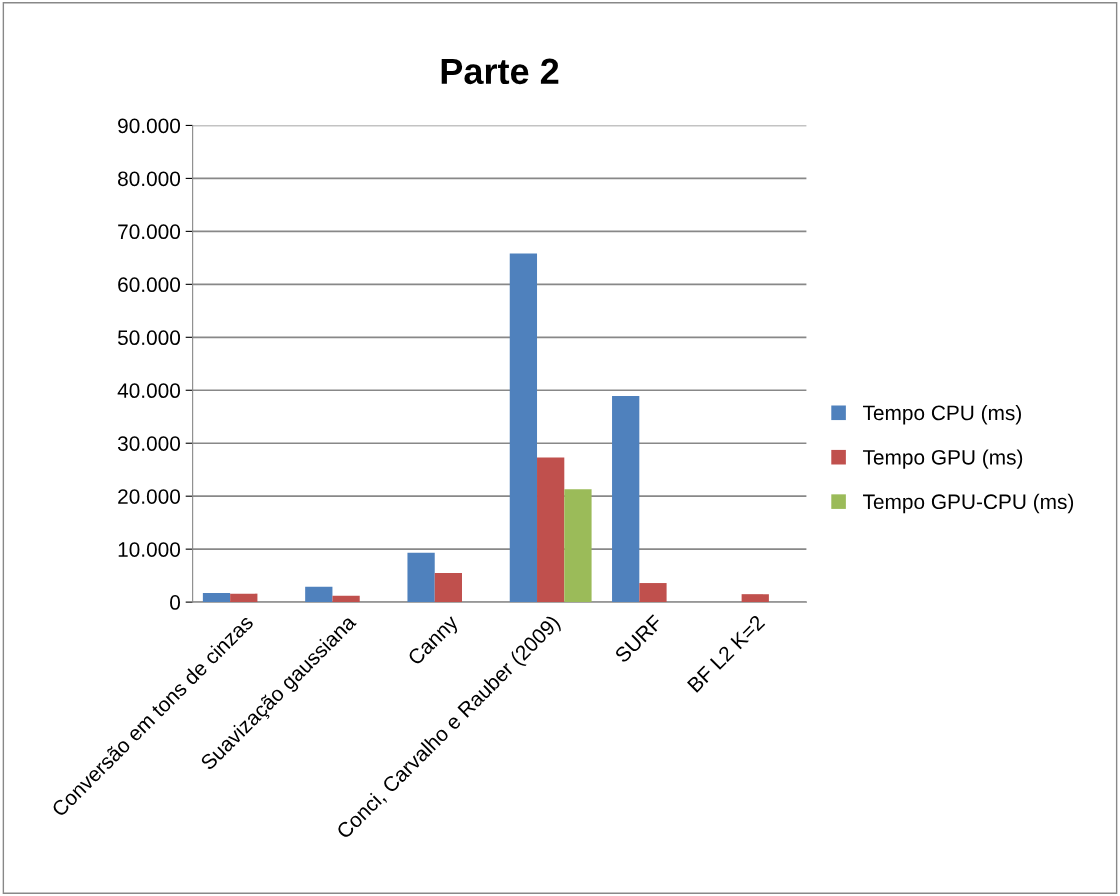  Describe the element at coordinates (943, 459) in the screenshot. I see `legend-label: Tempo GPU (ms)` at that location.